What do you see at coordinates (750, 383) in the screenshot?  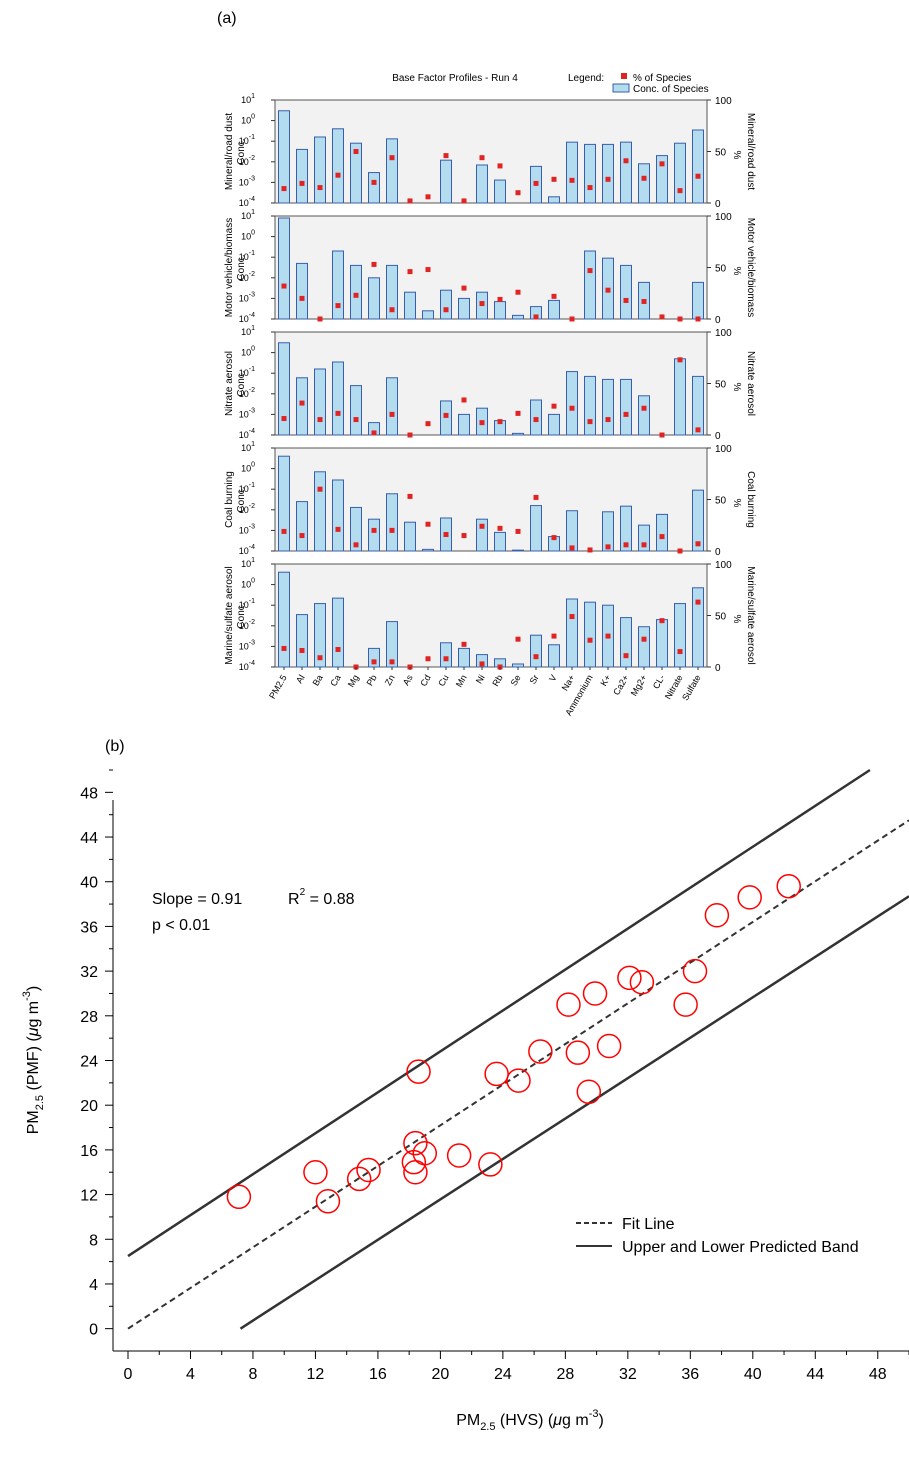 I see `factor-name-right: Nitrate aerosol` at bounding box center [750, 383].